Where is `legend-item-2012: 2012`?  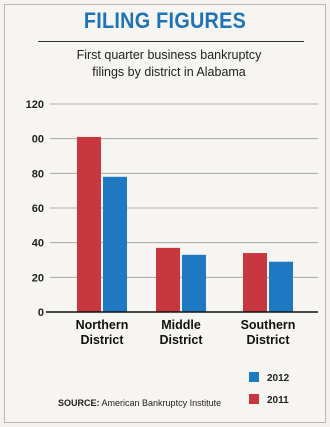
legend-item-2012: 2012 is located at coordinates (269, 378).